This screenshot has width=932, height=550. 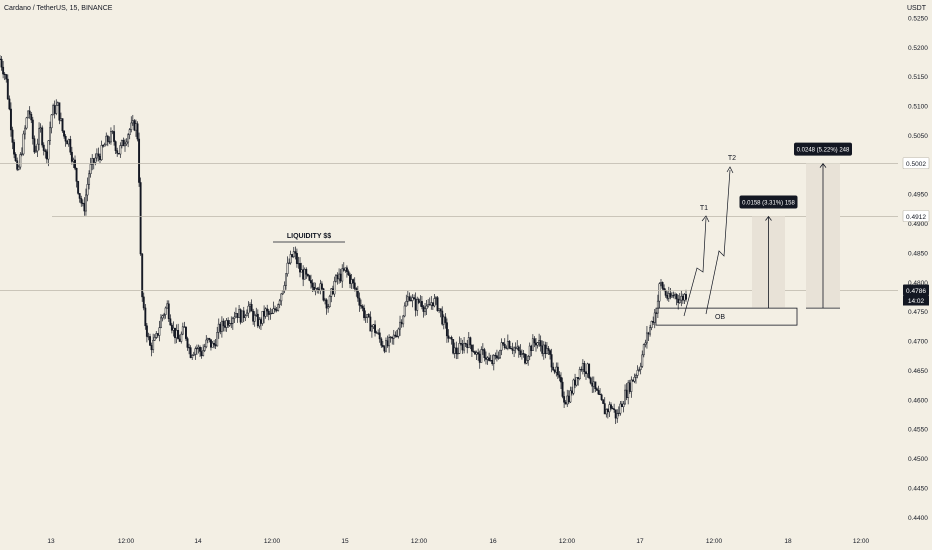 What do you see at coordinates (732, 158) in the screenshot?
I see `target2-label: T2` at bounding box center [732, 158].